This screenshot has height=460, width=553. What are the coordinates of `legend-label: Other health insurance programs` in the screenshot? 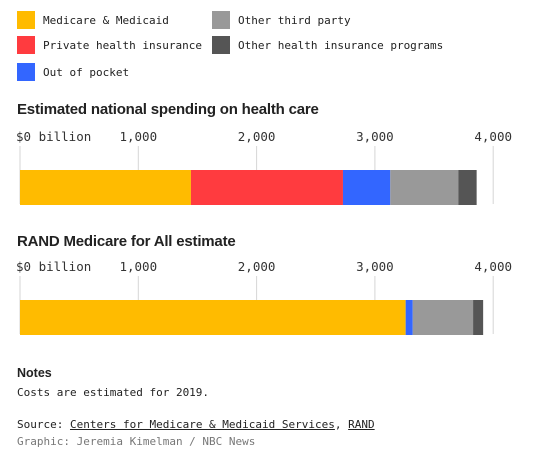 It's located at (341, 45).